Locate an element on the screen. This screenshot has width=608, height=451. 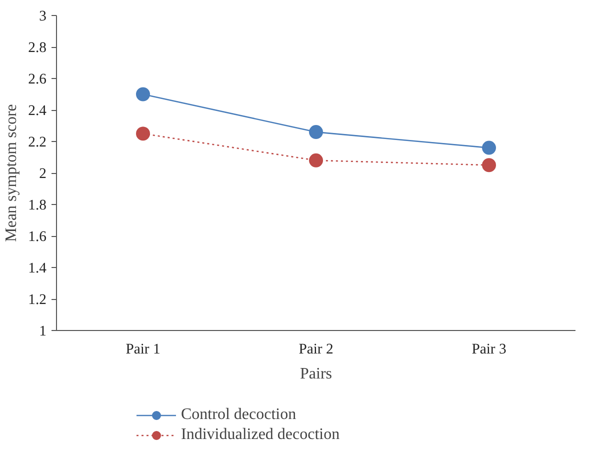
y-tick-label: 2.2 is located at coordinates (37, 142).